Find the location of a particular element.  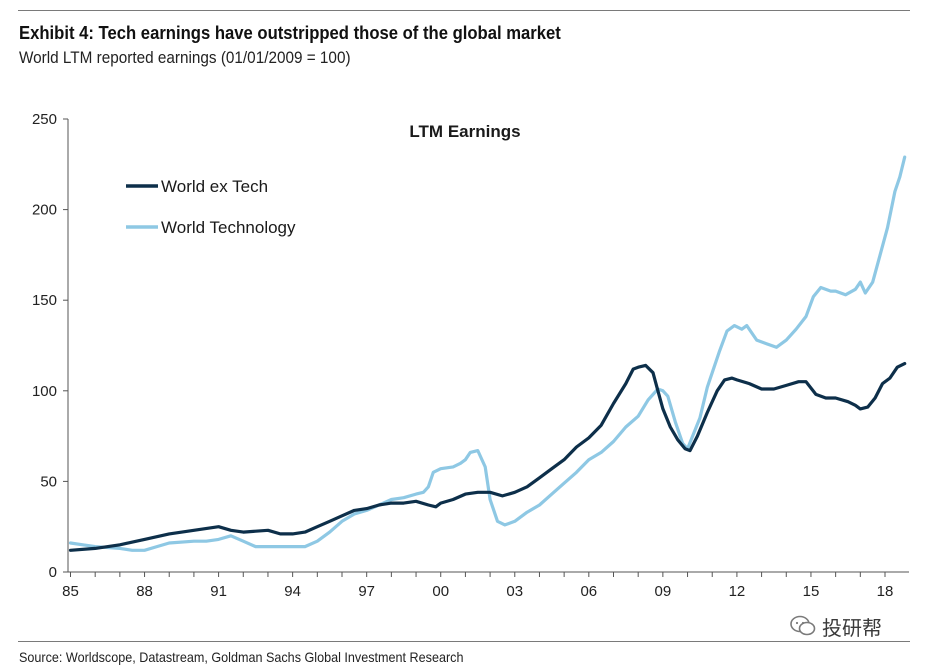

top-rule is located at coordinates (464, 10).